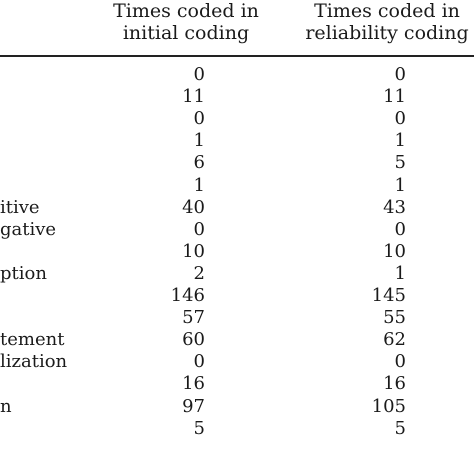  I want to click on row-label: lization, so click(34, 362).